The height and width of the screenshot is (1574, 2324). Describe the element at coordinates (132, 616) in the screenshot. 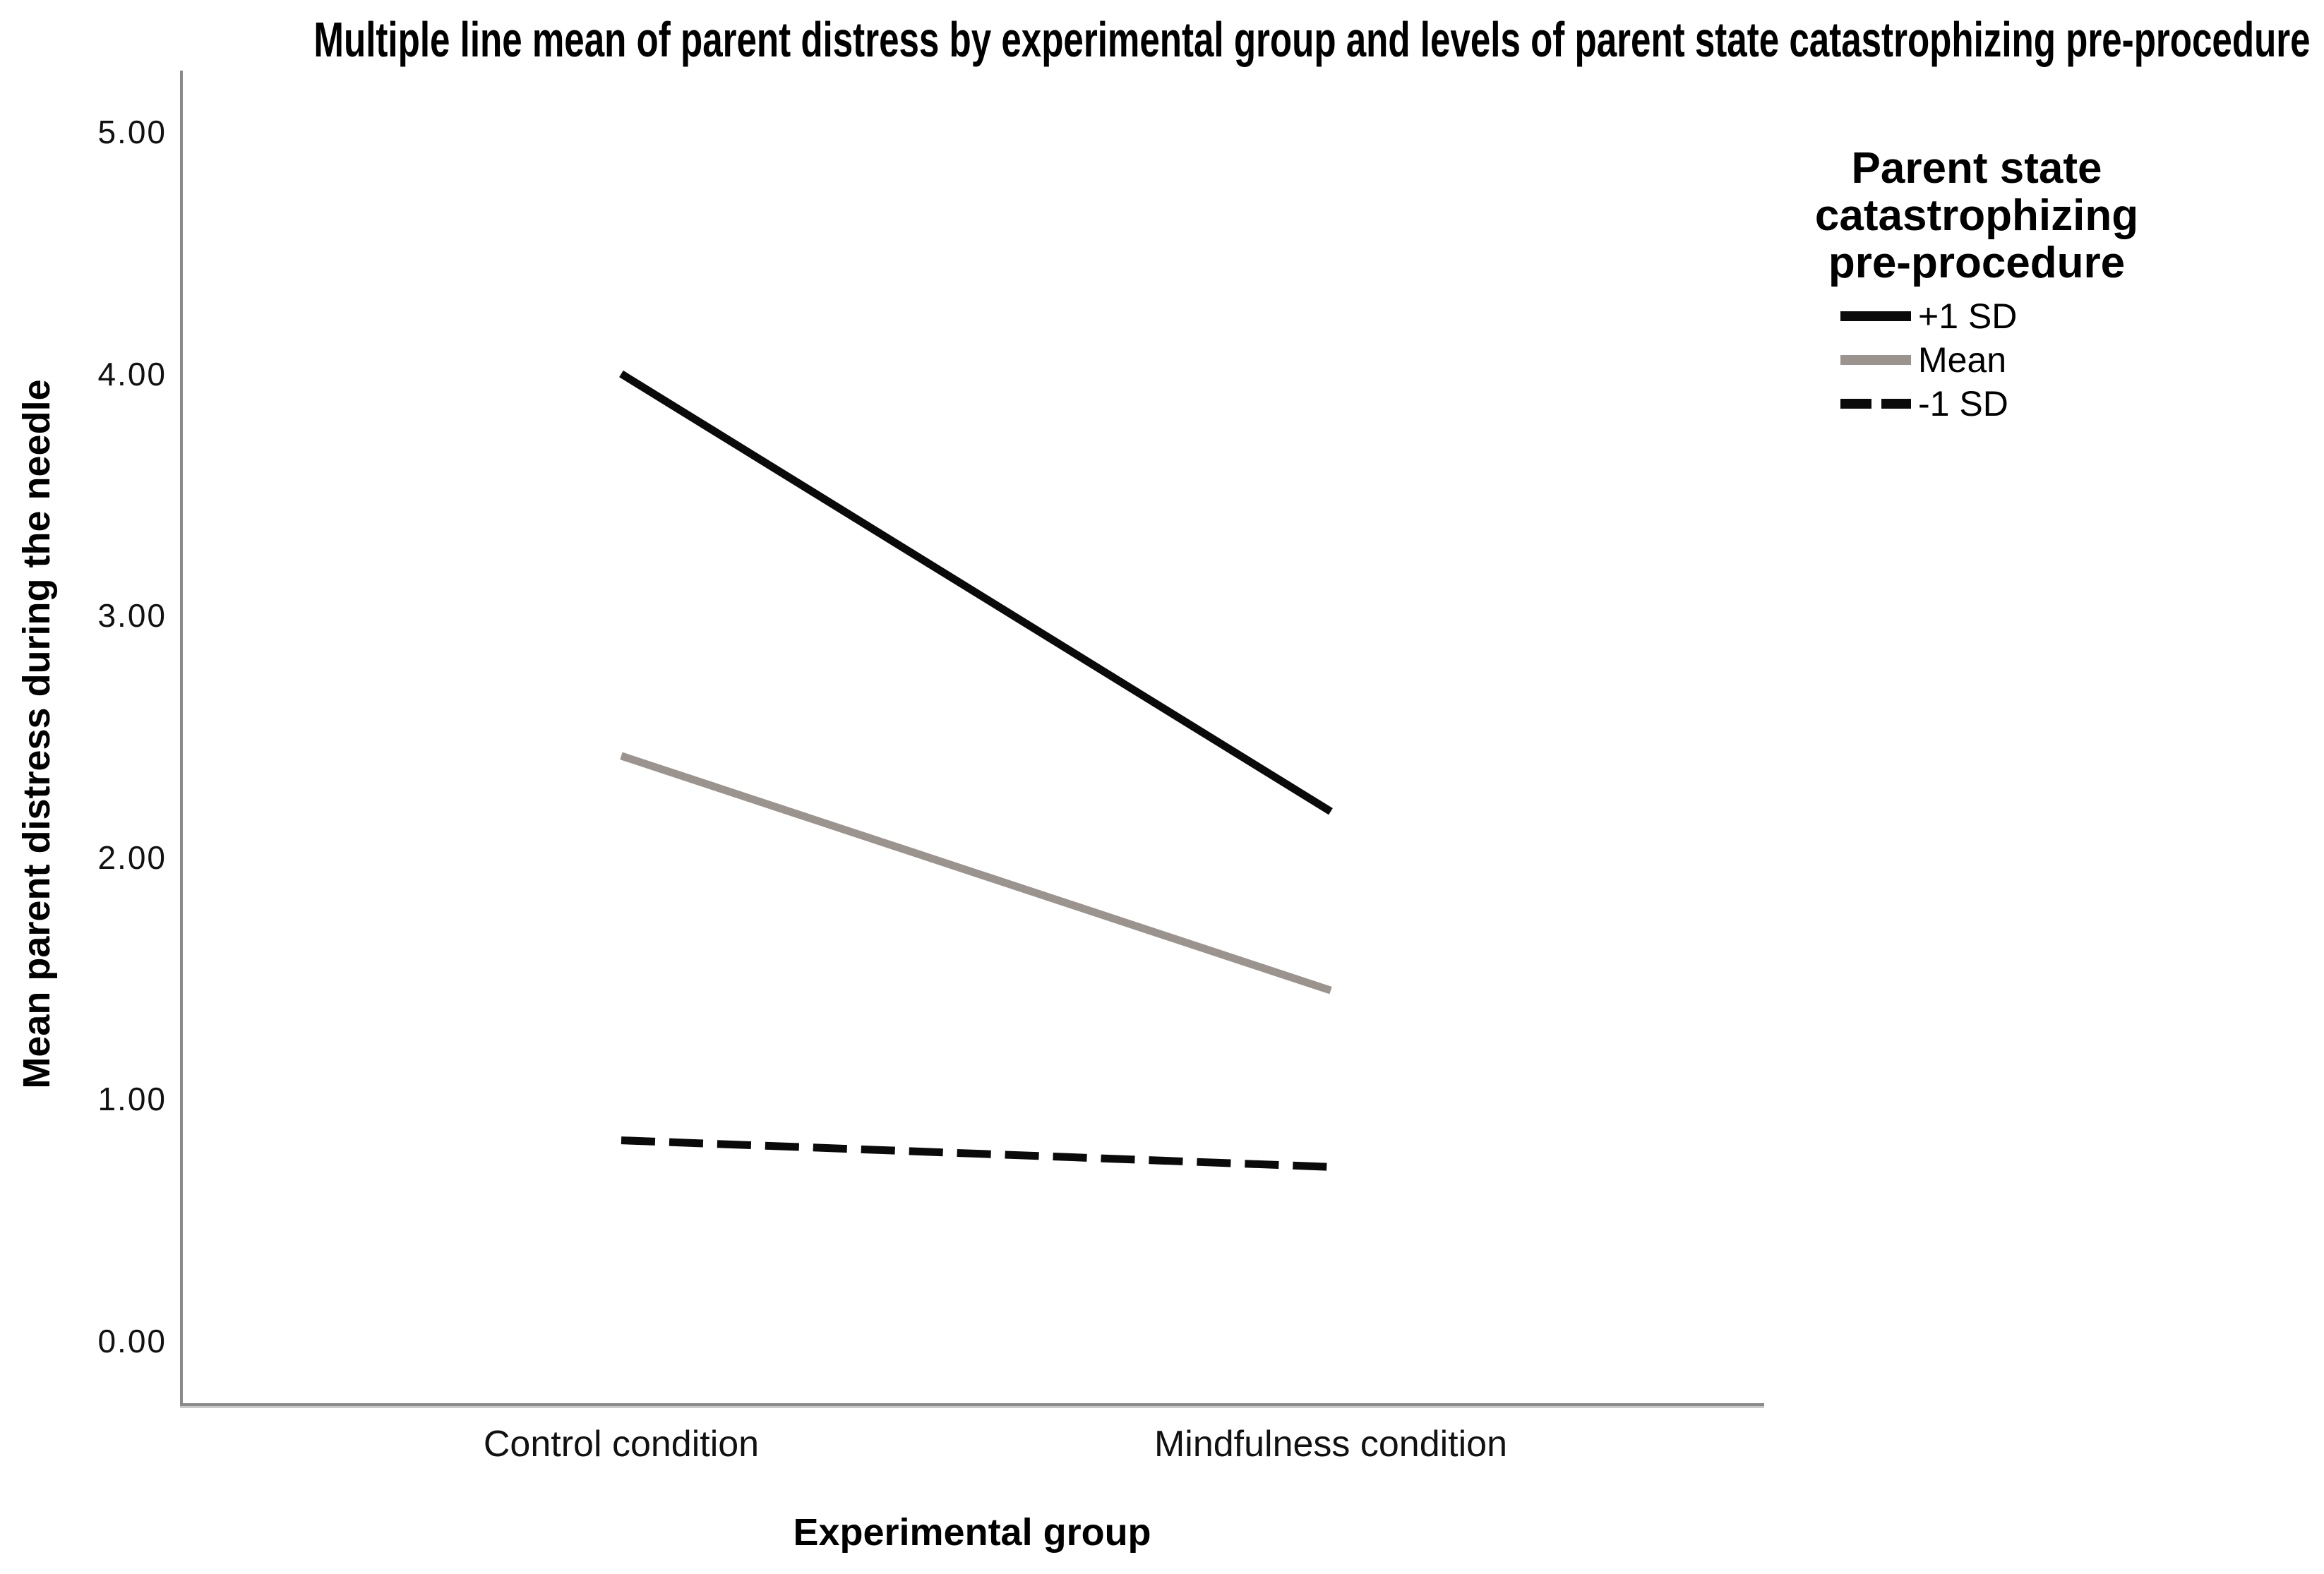

I see `y-tick-label: 3.00` at that location.